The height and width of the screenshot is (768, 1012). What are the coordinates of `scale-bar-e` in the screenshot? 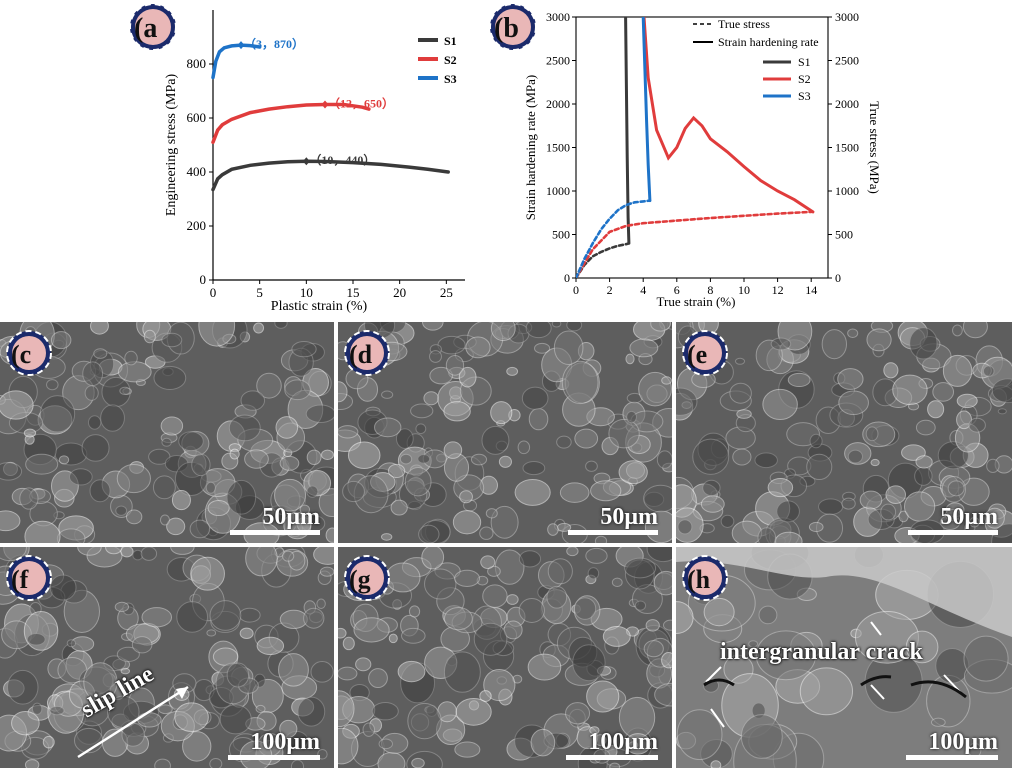 It's located at (953, 532).